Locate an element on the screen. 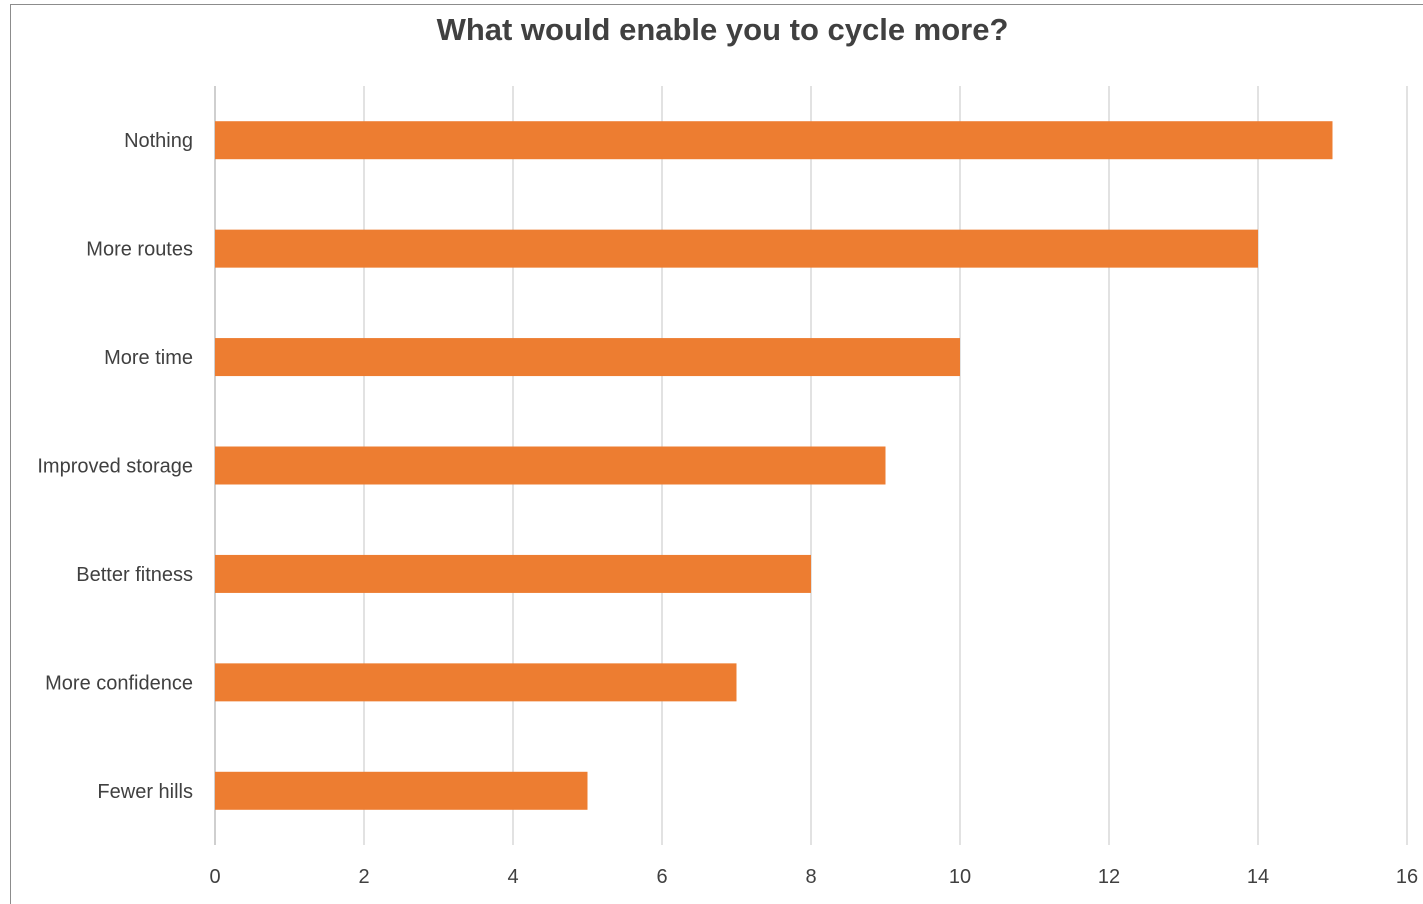 This screenshot has width=1423, height=904. bar-better-fitness is located at coordinates (513, 573).